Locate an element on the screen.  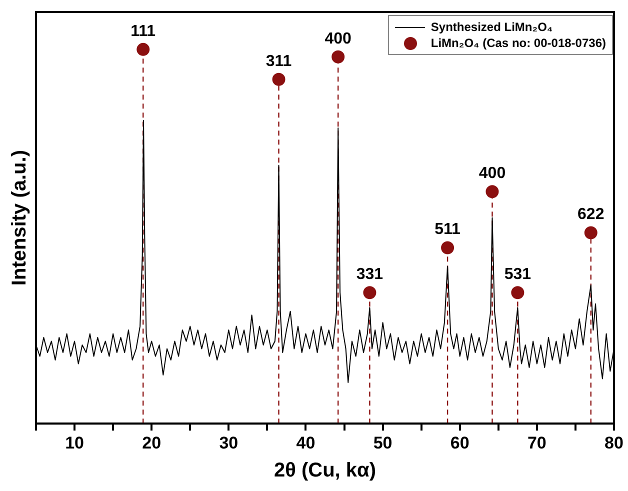
y-axis-title: Intensity (a.u.) is located at coordinates (19, 218).